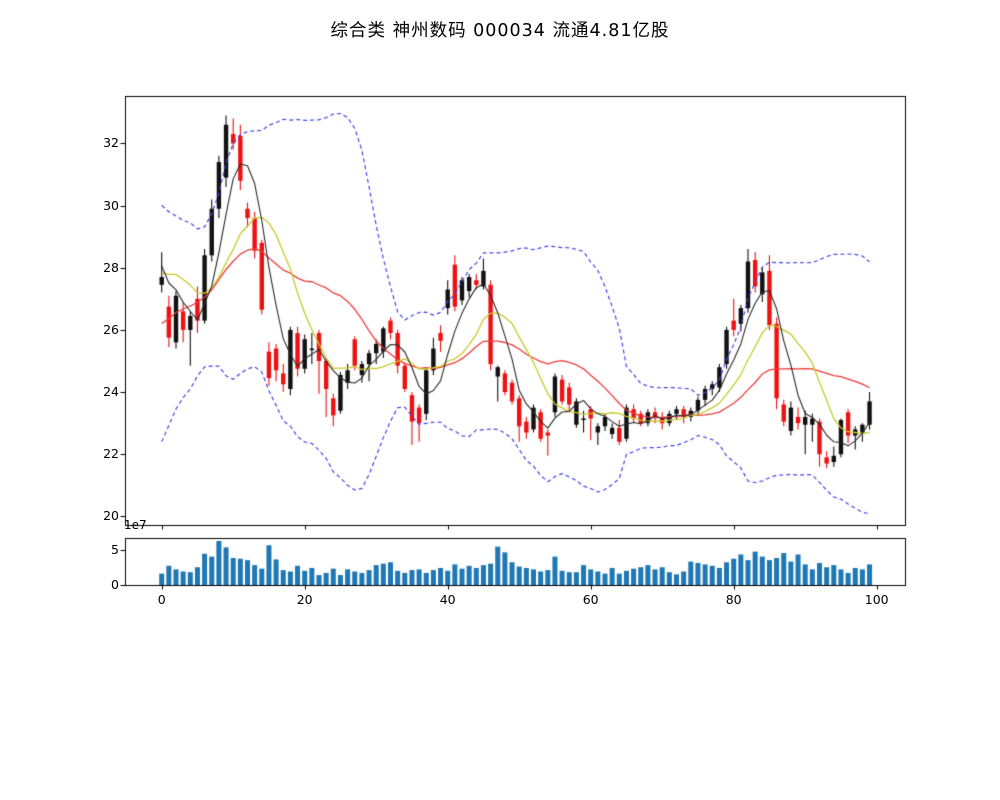  Describe the element at coordinates (590, 599) in the screenshot. I see `axis-tick-label: 60` at that location.